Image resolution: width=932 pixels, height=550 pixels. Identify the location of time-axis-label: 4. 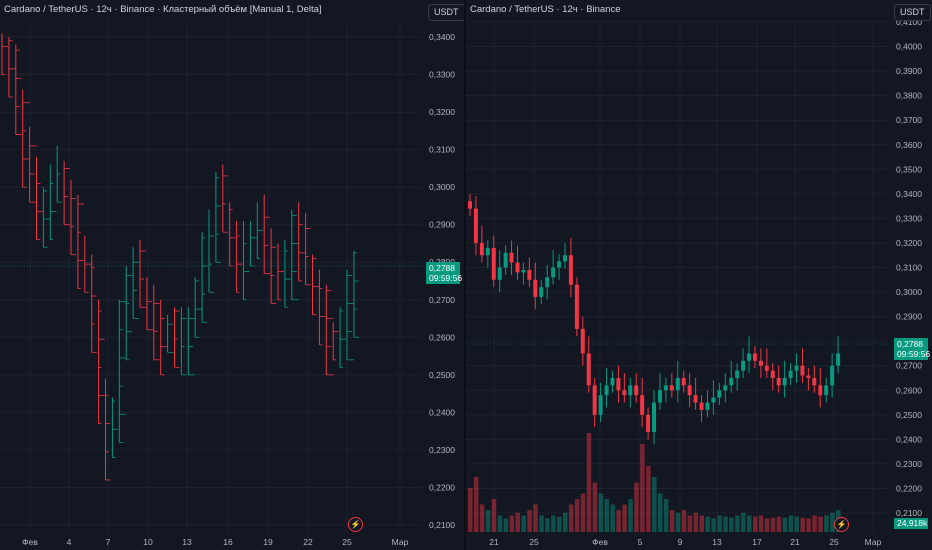
(69, 542).